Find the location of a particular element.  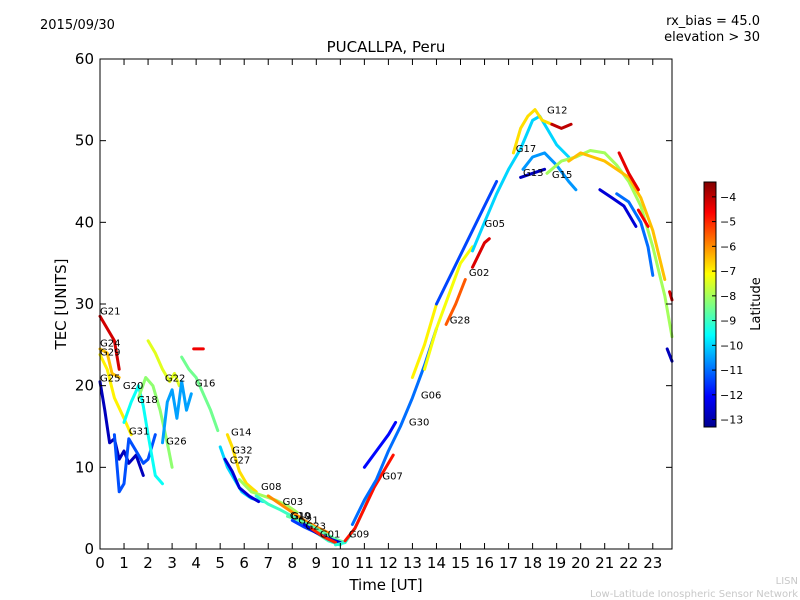

trace-g21 is located at coordinates (109, 342).